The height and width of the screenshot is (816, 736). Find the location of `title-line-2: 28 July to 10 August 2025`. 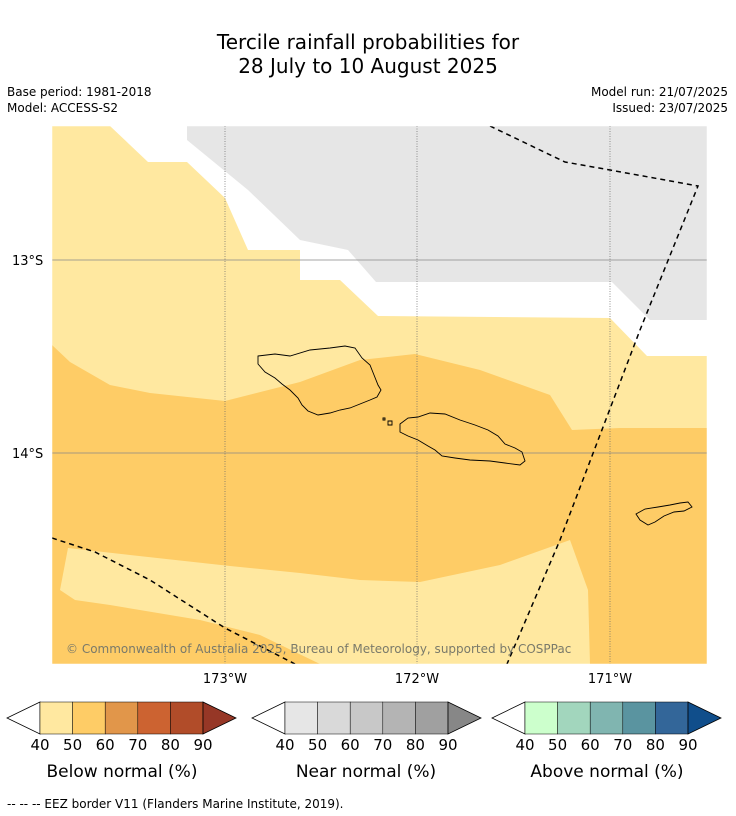

title-line-2: 28 July to 10 August 2025 is located at coordinates (368, 66).